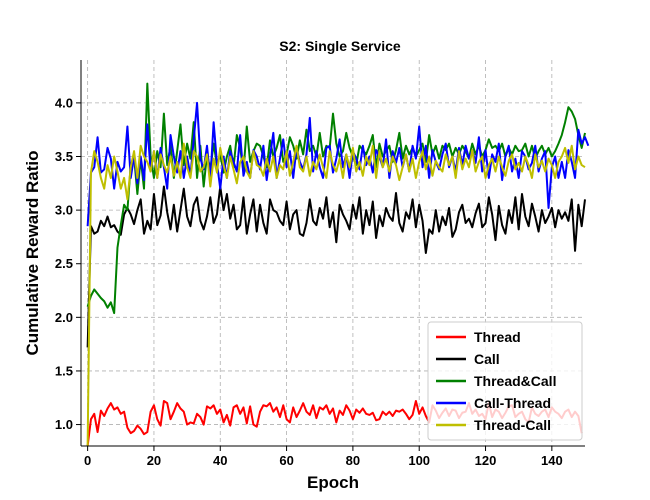 This screenshot has height=500, width=650. What do you see at coordinates (512, 403) in the screenshot?
I see `legend-label-call-thread: Call-Thread` at bounding box center [512, 403].